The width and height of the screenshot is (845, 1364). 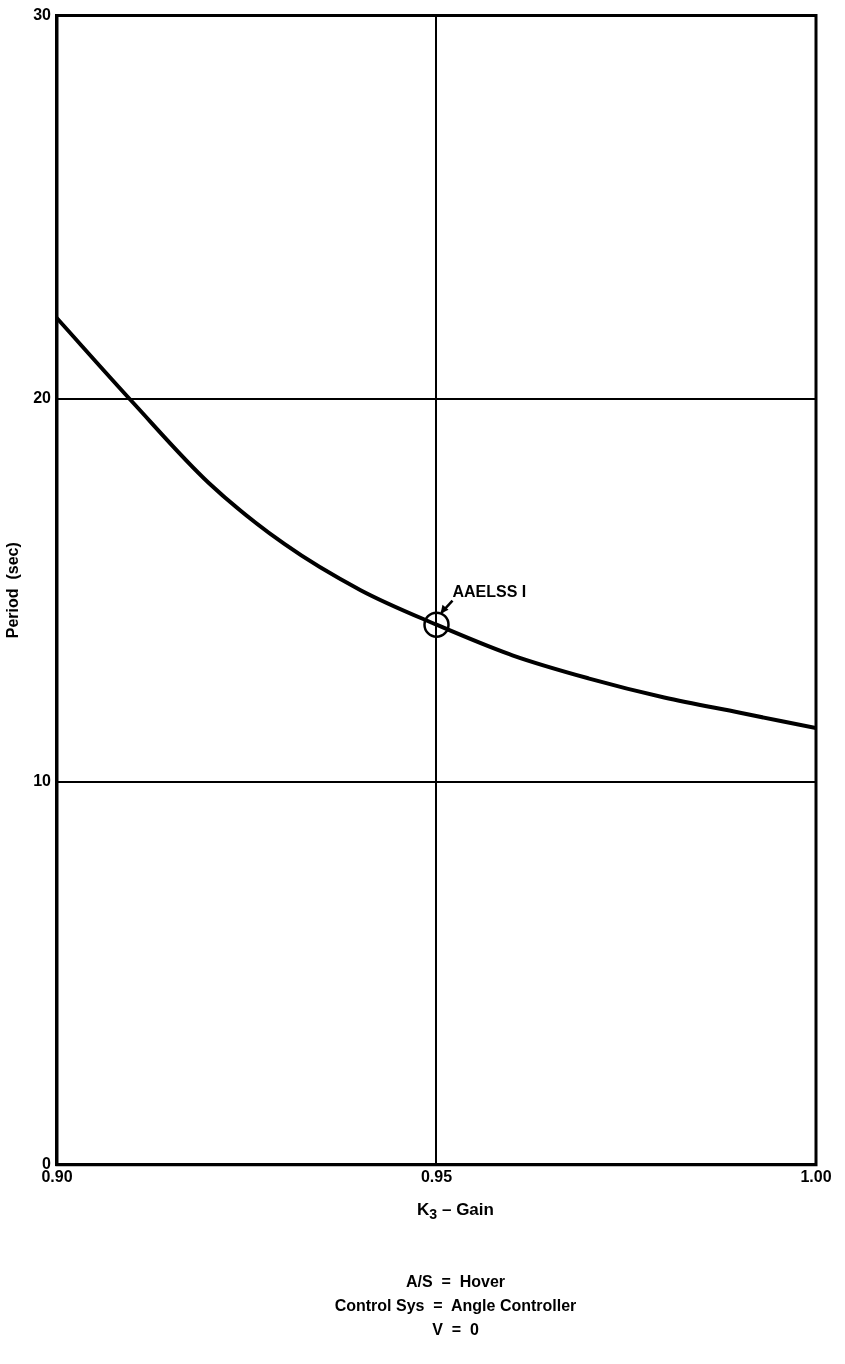 I want to click on y-tick-label: 10, so click(x=42, y=781).